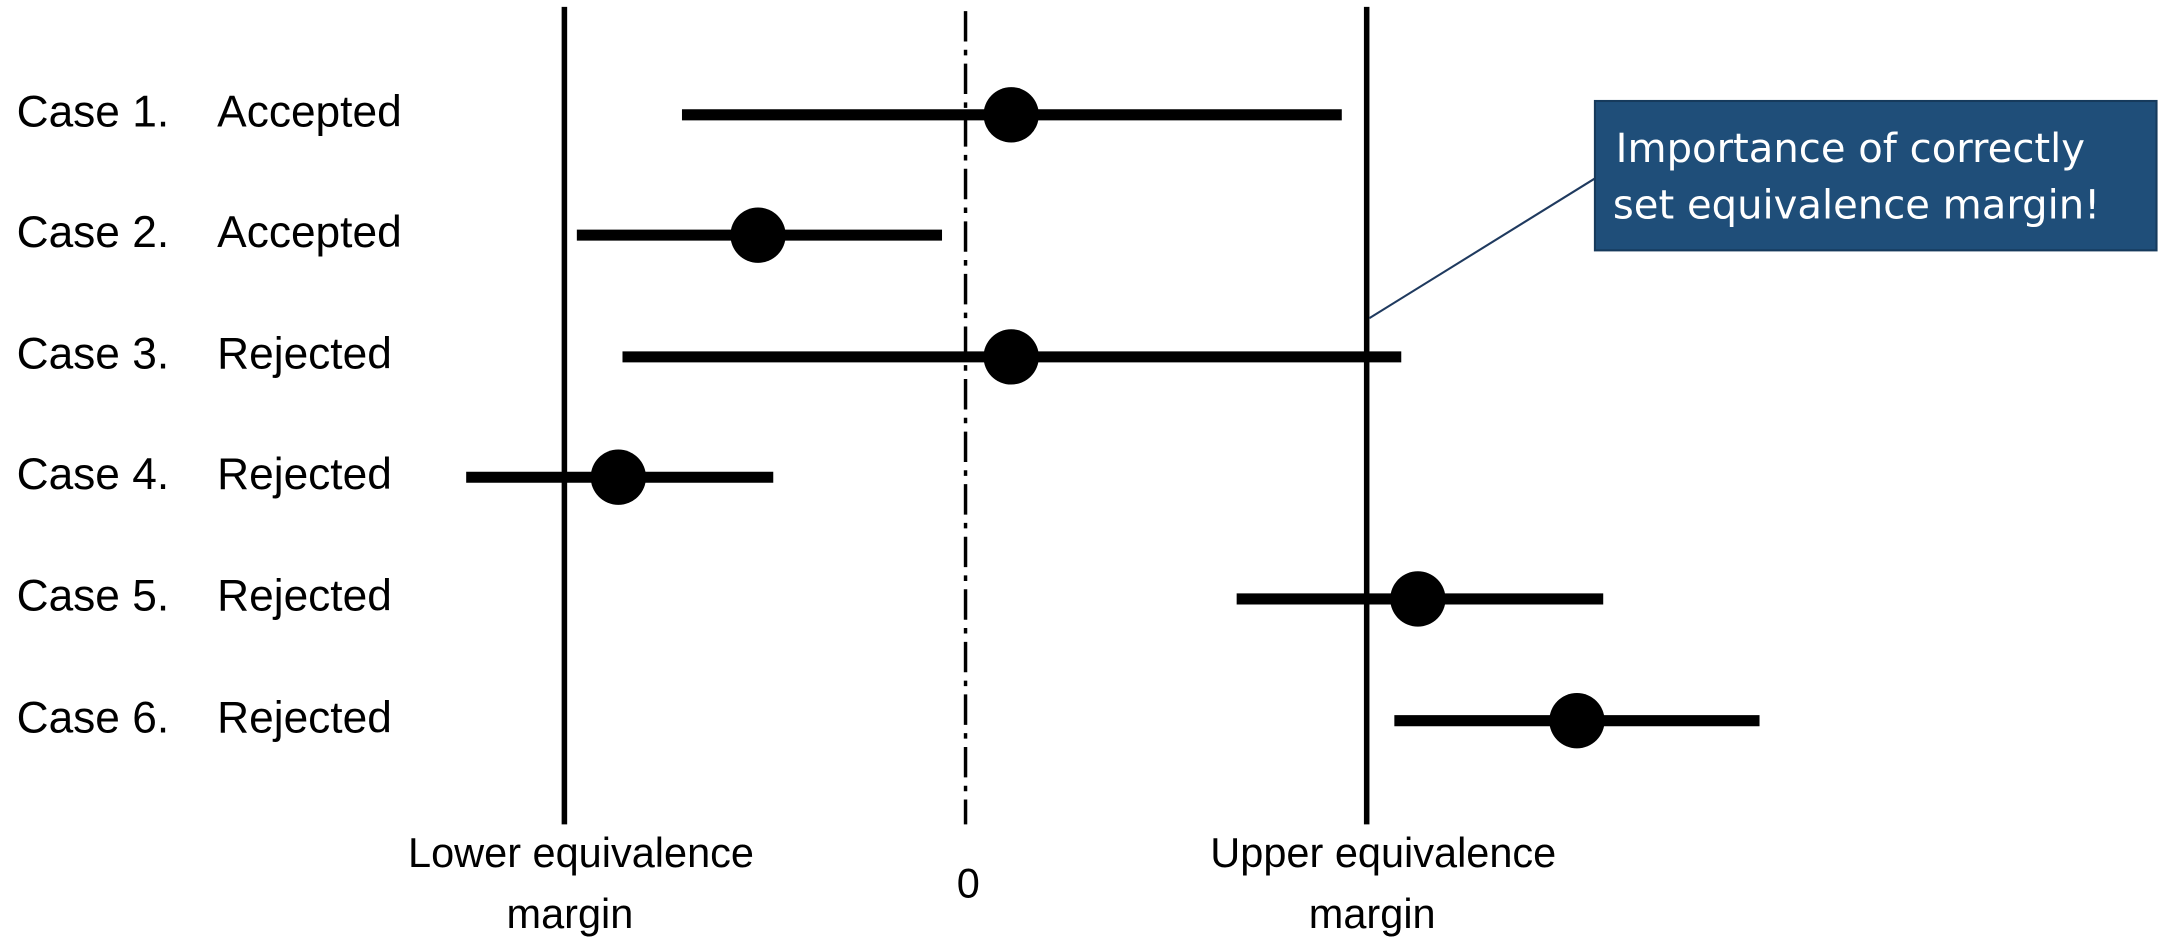 Image resolution: width=2169 pixels, height=942 pixels. What do you see at coordinates (1875, 175) in the screenshot?
I see `callout-box` at bounding box center [1875, 175].